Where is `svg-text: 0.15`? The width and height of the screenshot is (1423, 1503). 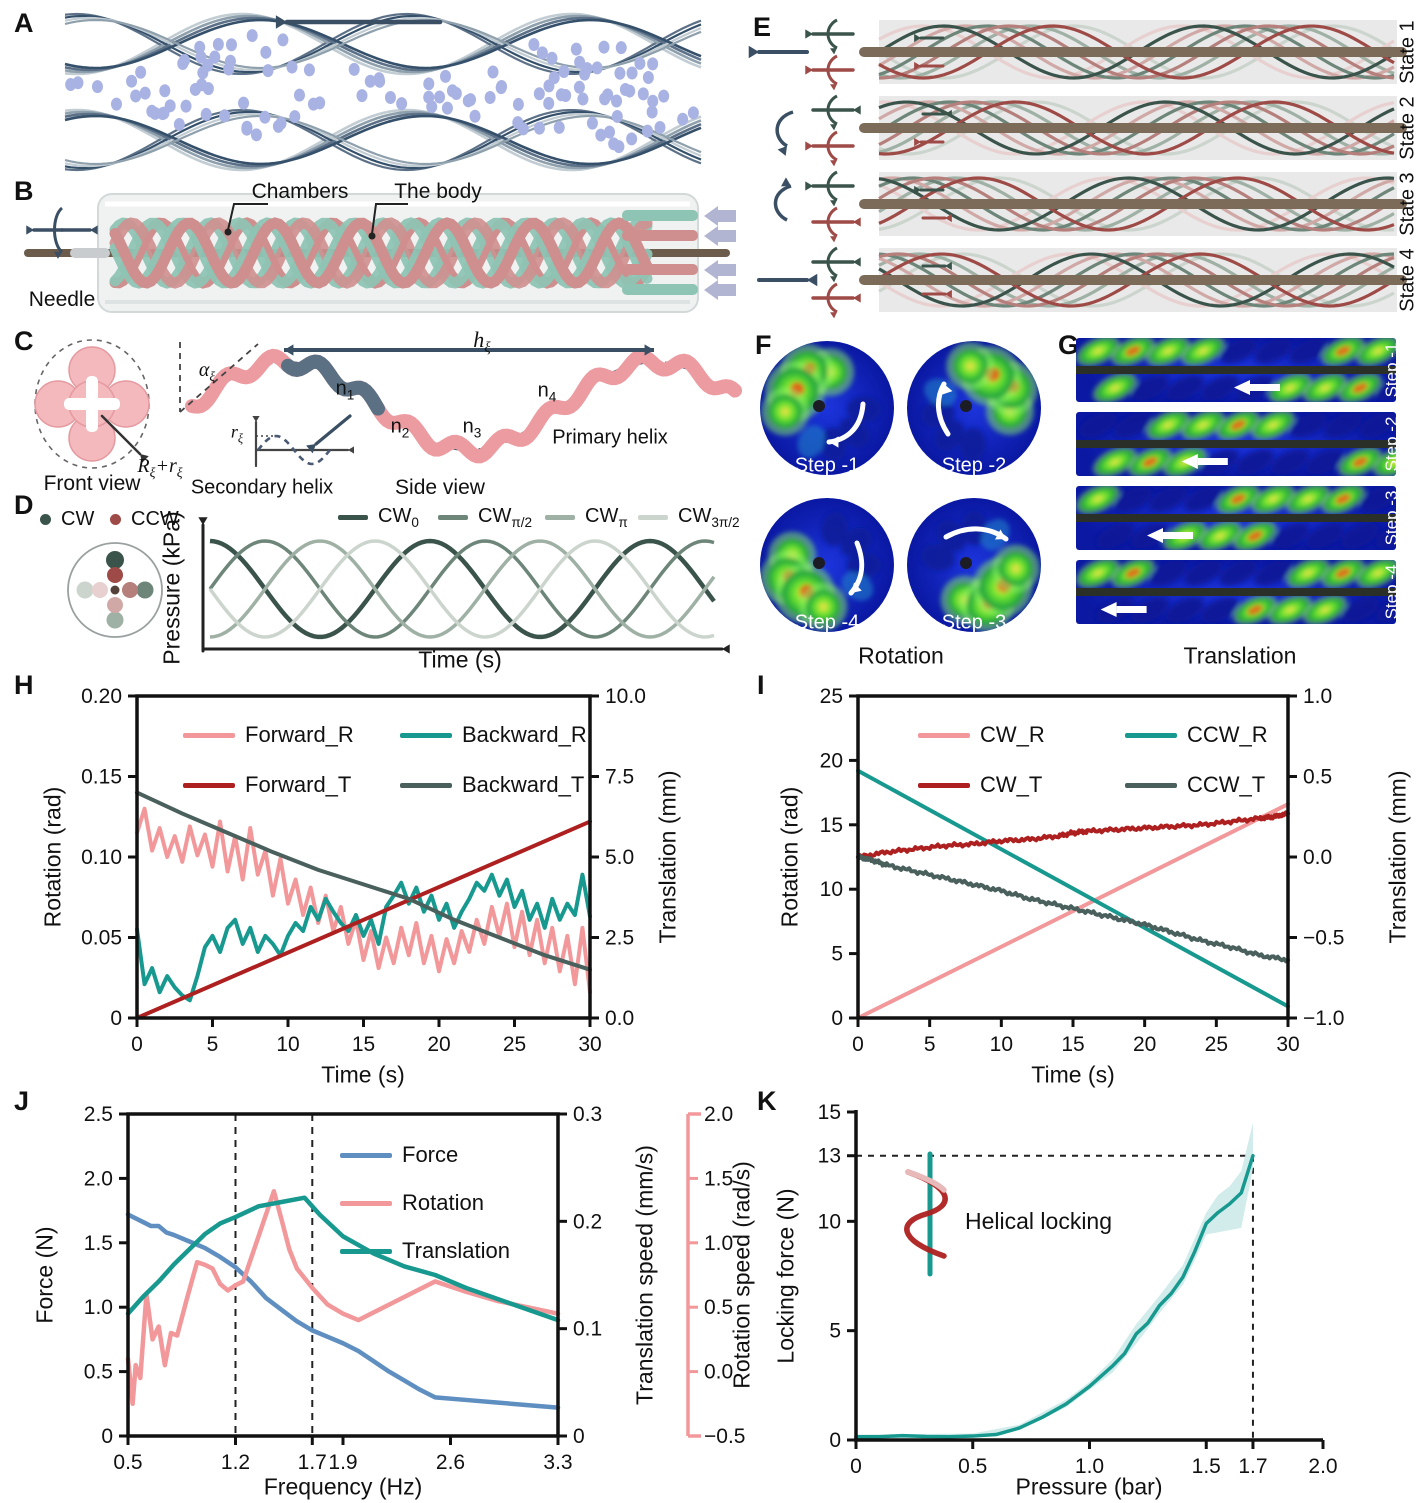 svg-text: 0.15 is located at coordinates (101, 777).